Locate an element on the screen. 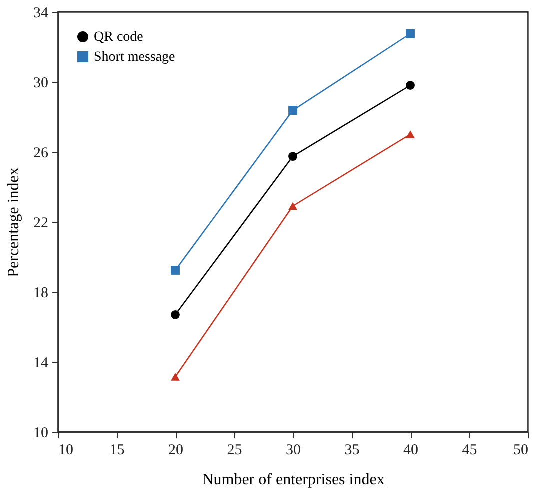 This screenshot has width=555, height=497. y-tick-label: 22 is located at coordinates (41, 224).